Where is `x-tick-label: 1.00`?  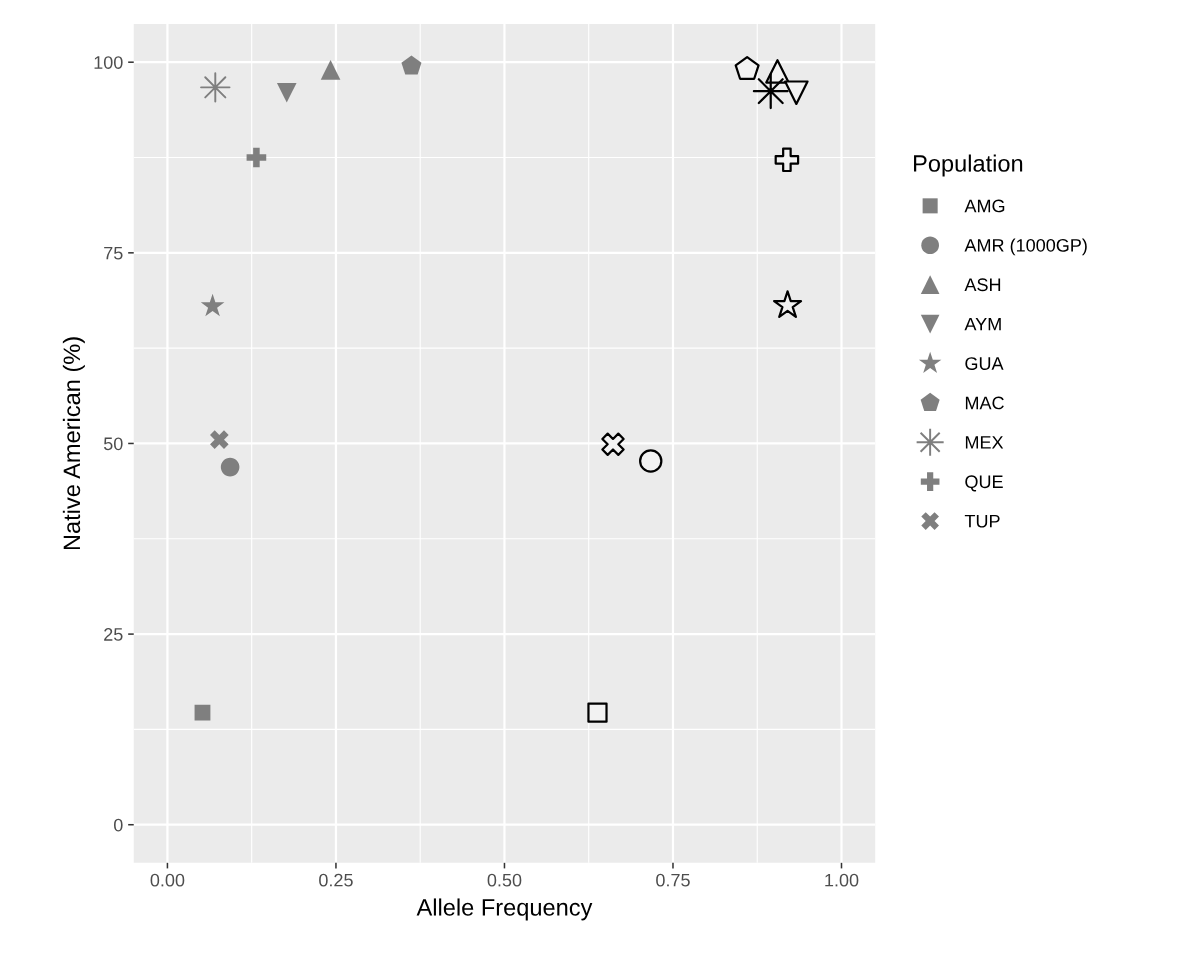 x-tick-label: 1.00 is located at coordinates (842, 880).